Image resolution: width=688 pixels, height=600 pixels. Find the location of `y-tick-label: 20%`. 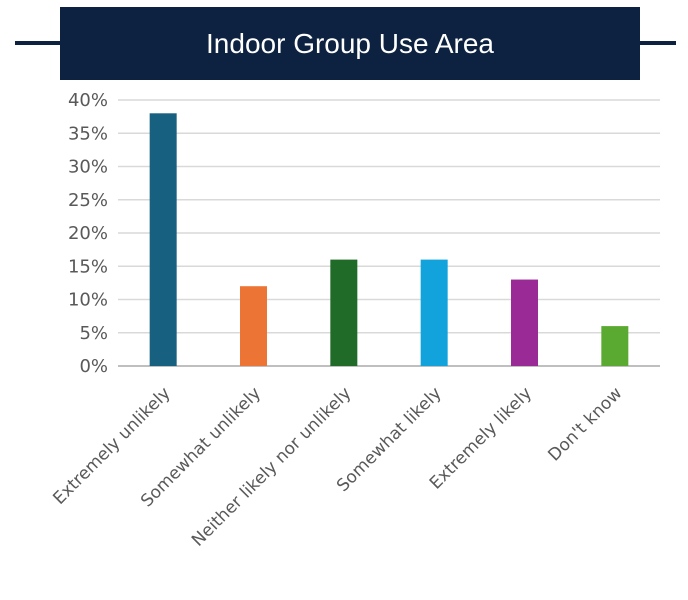

y-tick-label: 20% is located at coordinates (88, 233).